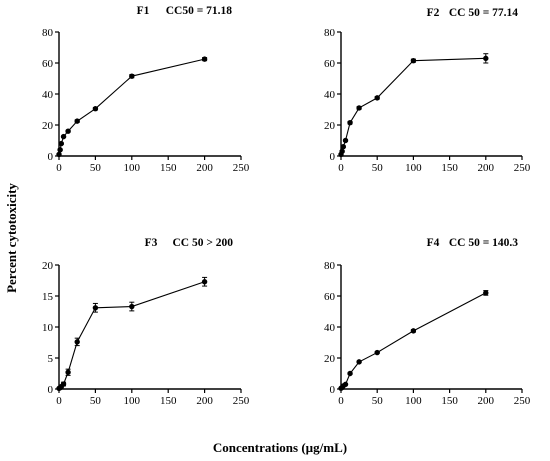 The image size is (550, 461). Describe the element at coordinates (483, 13) in the screenshot. I see `cc50-annotation: CC 50 = 77.14` at that location.